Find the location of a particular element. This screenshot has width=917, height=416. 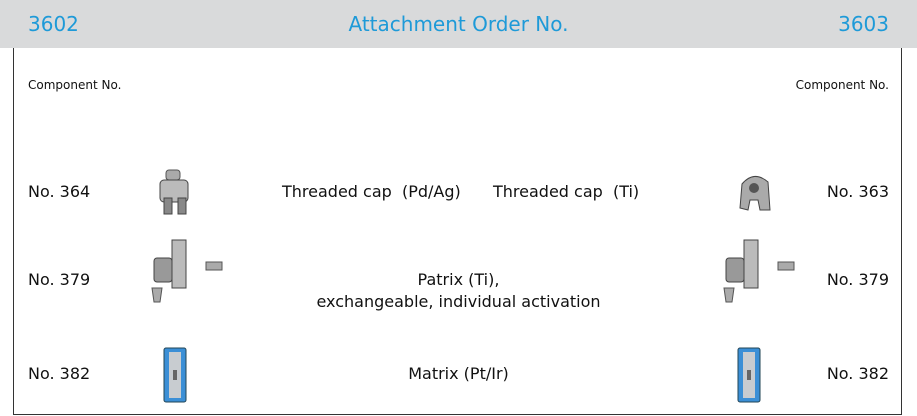

header-bar: 3602 Attachment Order No. 3603 is located at coordinates (458, 24).